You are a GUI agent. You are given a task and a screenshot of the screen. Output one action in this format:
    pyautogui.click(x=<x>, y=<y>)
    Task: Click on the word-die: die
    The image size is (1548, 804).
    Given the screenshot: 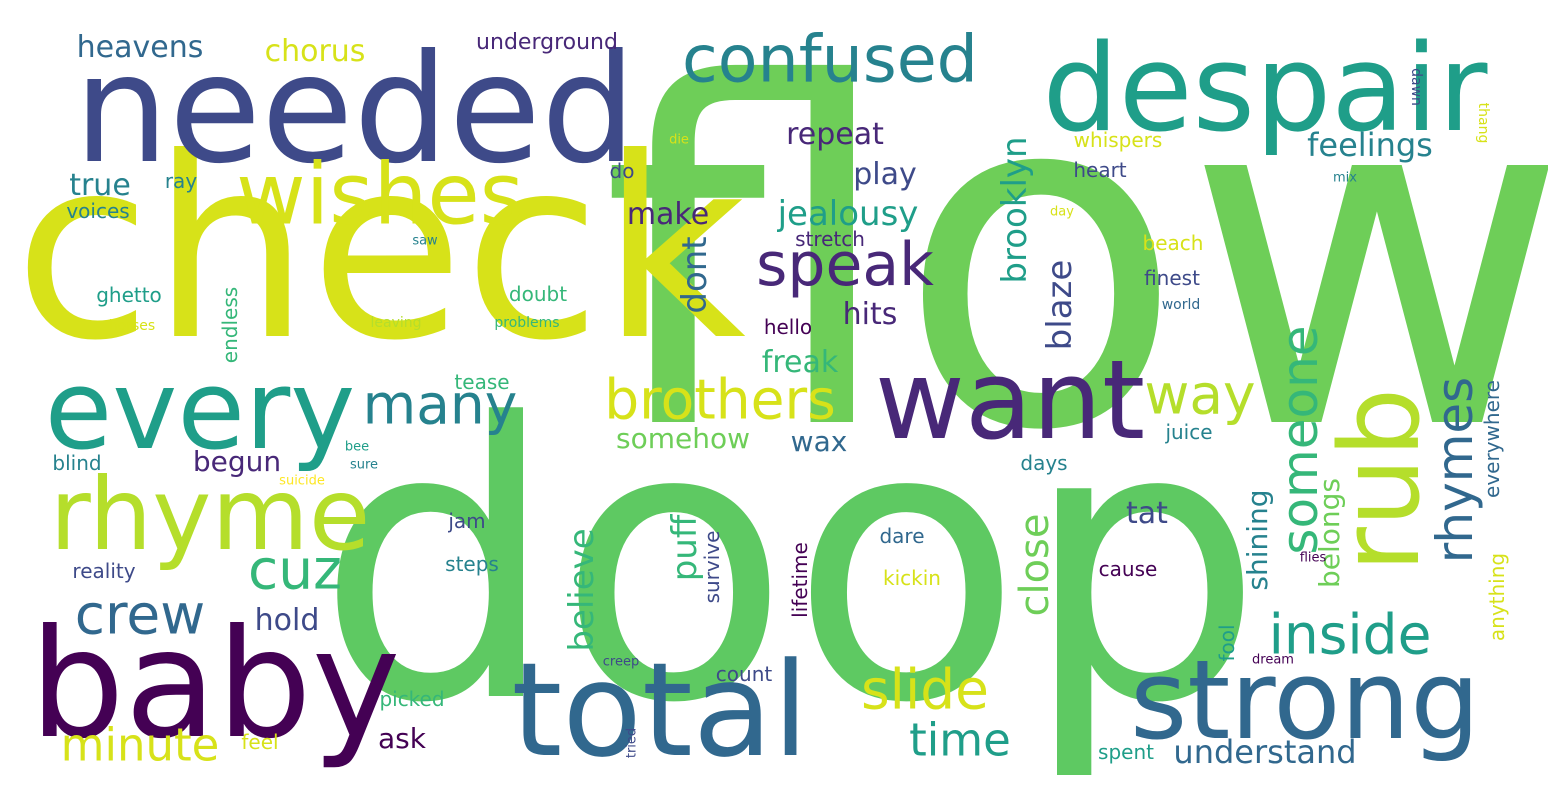 What is the action you would take?
    pyautogui.click(x=679, y=140)
    